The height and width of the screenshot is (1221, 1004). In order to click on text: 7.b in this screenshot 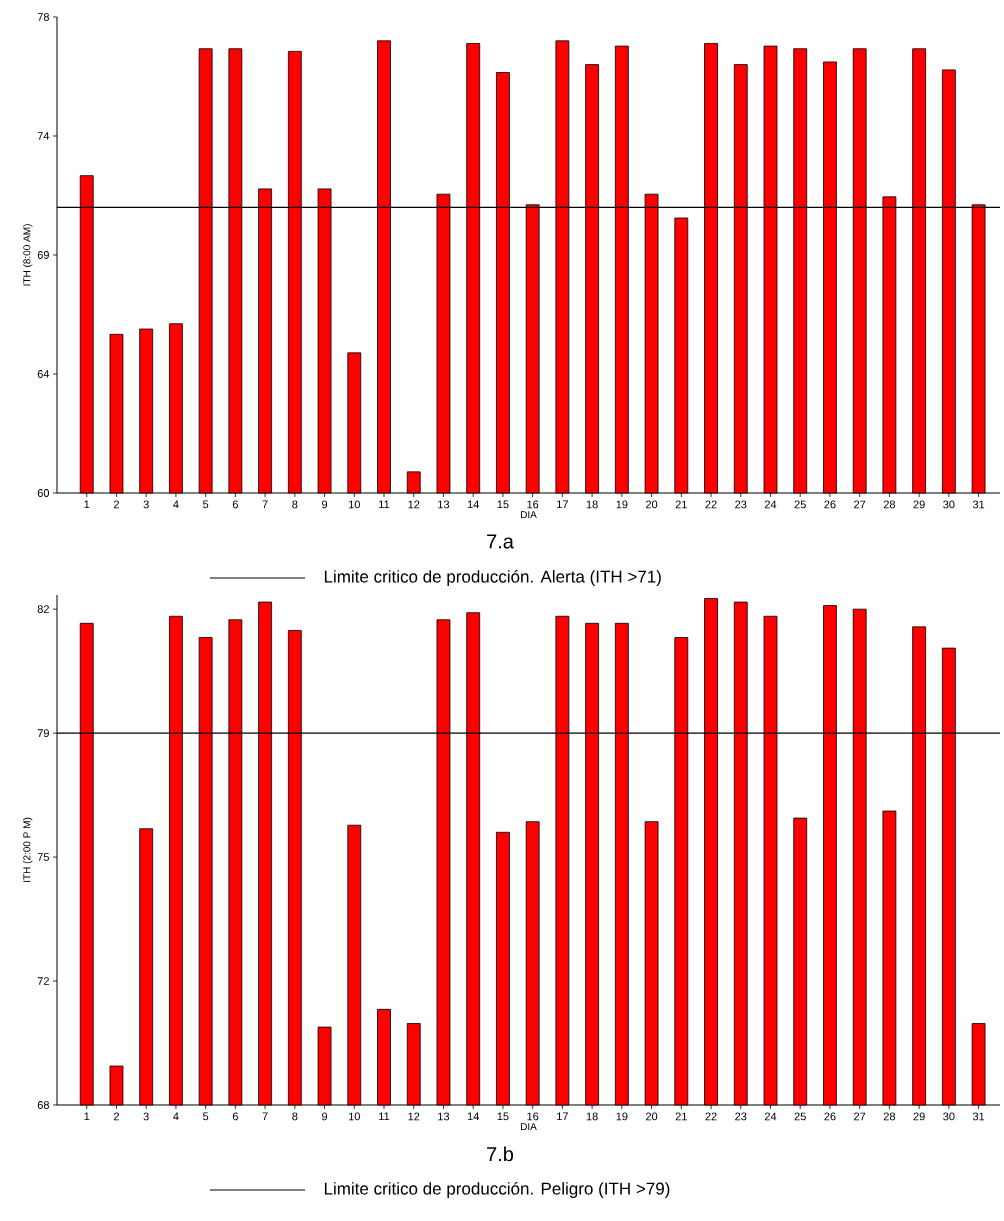, I will do `click(500, 1154)`.